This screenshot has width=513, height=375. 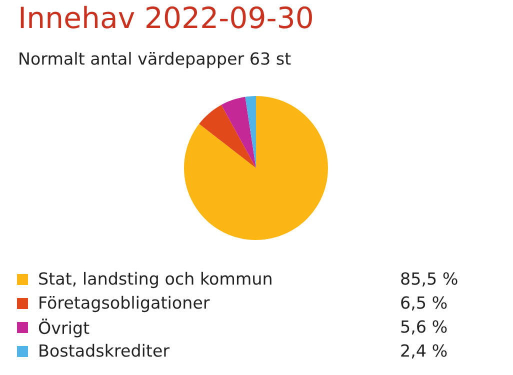 What do you see at coordinates (166, 17) in the screenshot?
I see `chart-title: Innehav 2022-09-30` at bounding box center [166, 17].